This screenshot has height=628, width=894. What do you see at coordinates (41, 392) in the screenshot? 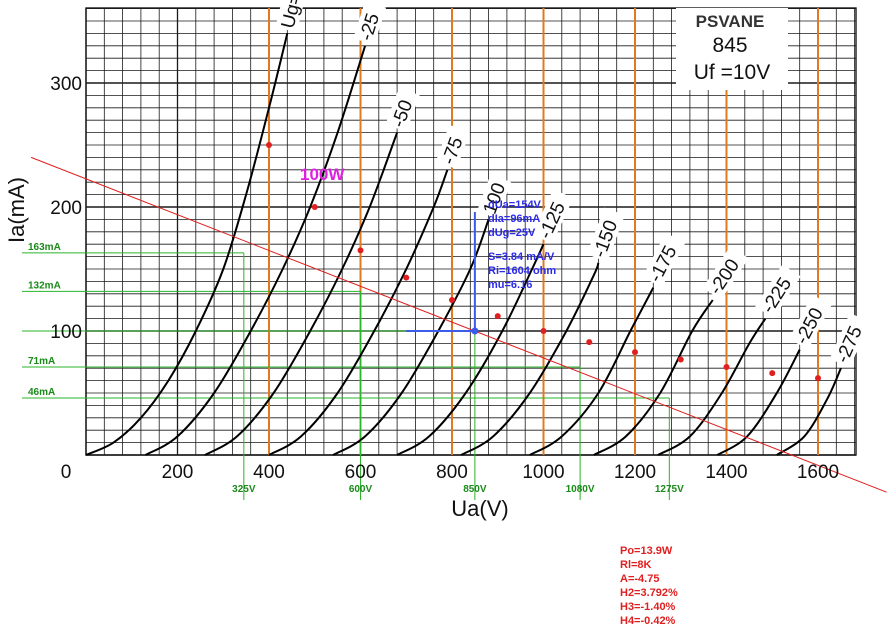
I see `ia-guide-label: 46mA` at bounding box center [41, 392].